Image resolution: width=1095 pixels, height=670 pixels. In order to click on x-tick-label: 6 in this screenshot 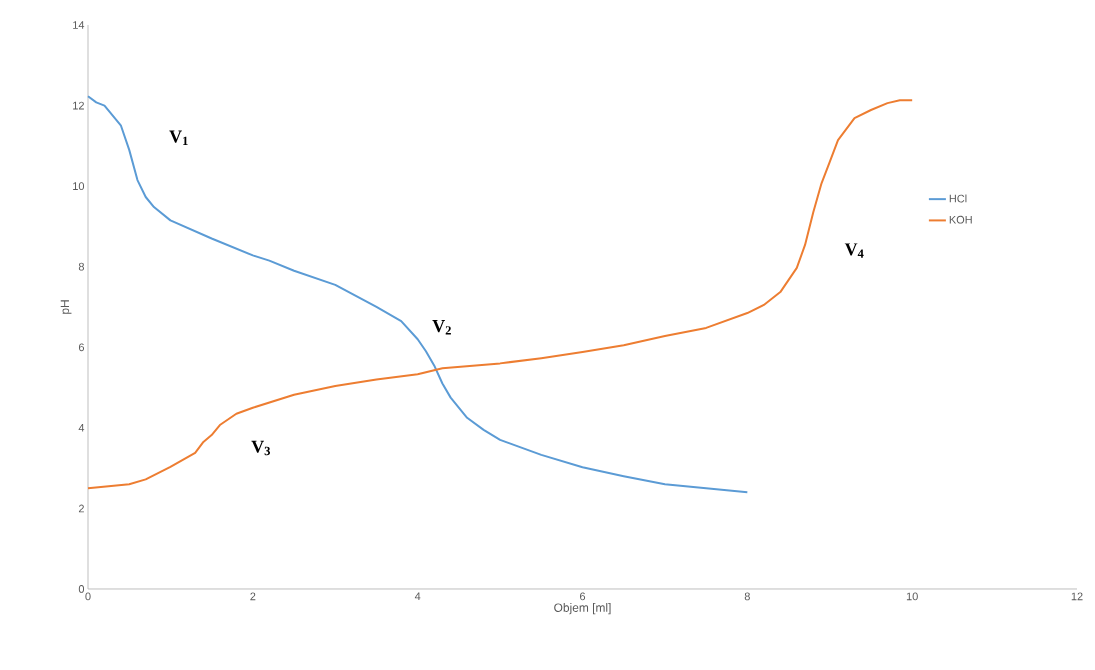, I will do `click(583, 596)`.